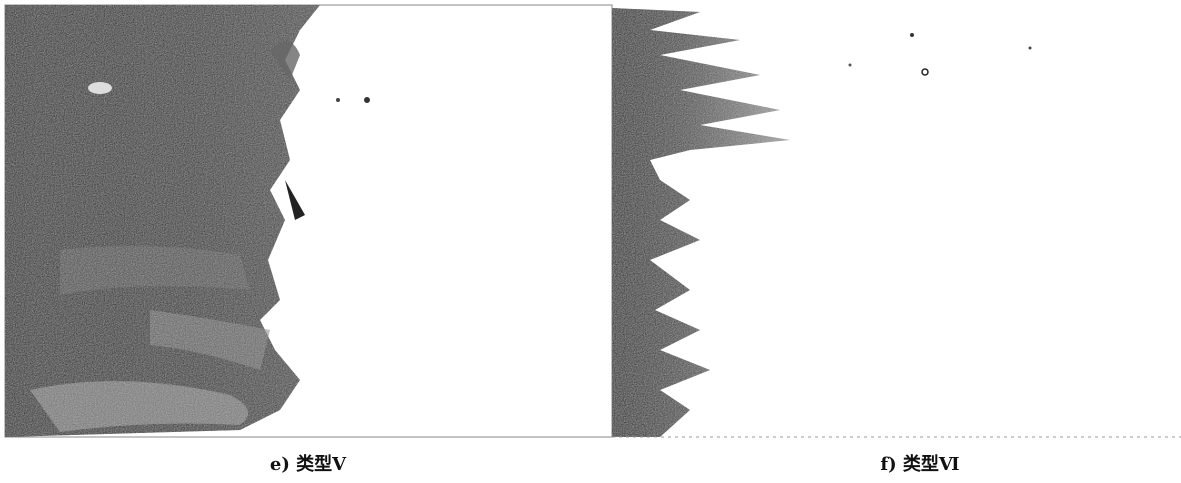 This screenshot has height=483, width=1181. Describe the element at coordinates (308, 464) in the screenshot. I see `caption-e: e) 类型Ⅴ` at that location.